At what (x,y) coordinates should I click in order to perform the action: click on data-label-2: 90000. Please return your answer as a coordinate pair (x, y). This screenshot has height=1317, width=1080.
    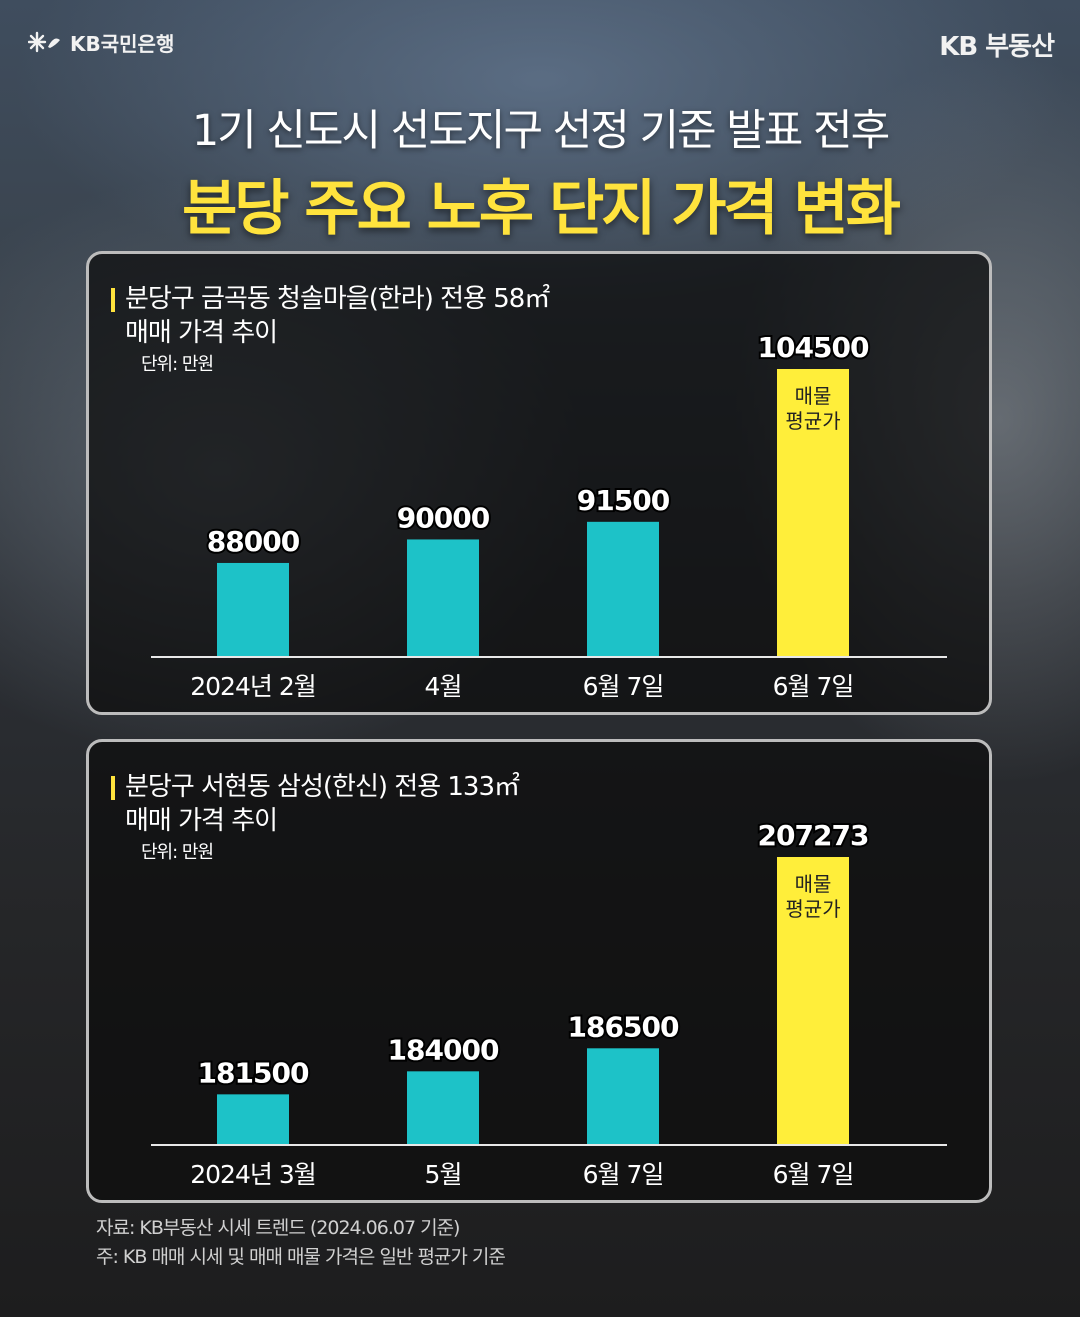
    Looking at the image, I should click on (443, 517).